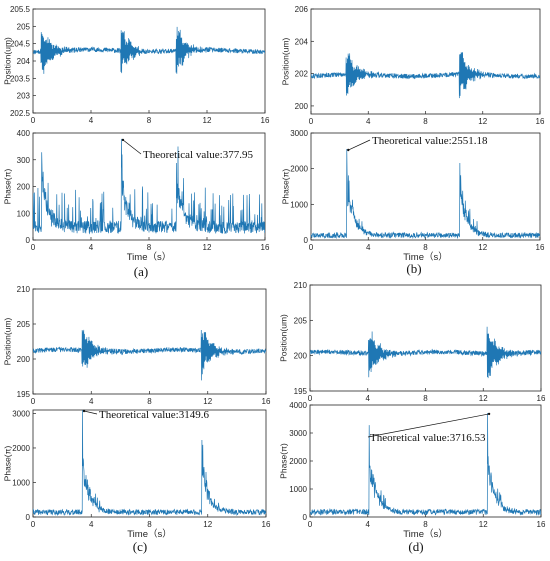 Image resolution: width=550 pixels, height=561 pixels. What do you see at coordinates (430, 141) in the screenshot?
I see `peak-annotation: Theoretical value:2551.18` at bounding box center [430, 141].